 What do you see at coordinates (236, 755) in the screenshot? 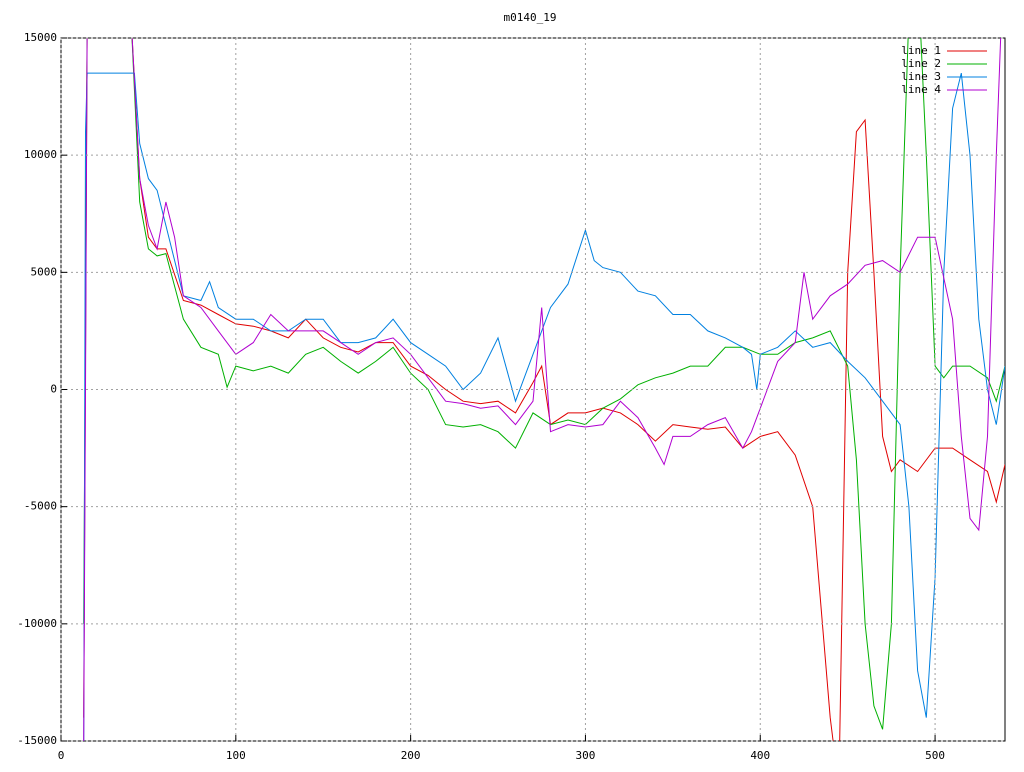
I see `x-tick-label: 100` at bounding box center [236, 755].